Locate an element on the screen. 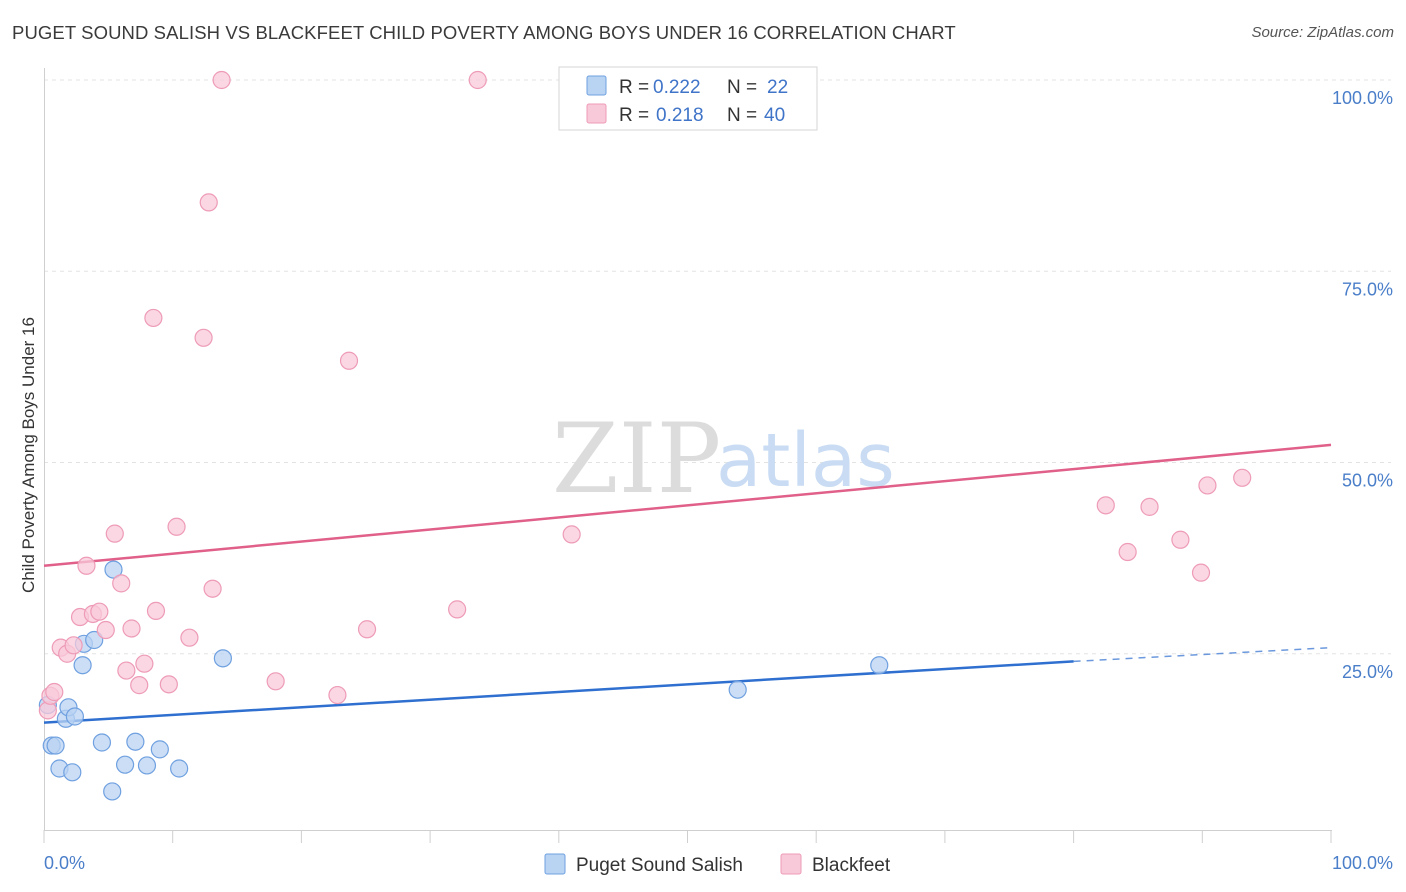 The height and width of the screenshot is (892, 1406). y-tick-label-25: 25.0% is located at coordinates (1367, 672).